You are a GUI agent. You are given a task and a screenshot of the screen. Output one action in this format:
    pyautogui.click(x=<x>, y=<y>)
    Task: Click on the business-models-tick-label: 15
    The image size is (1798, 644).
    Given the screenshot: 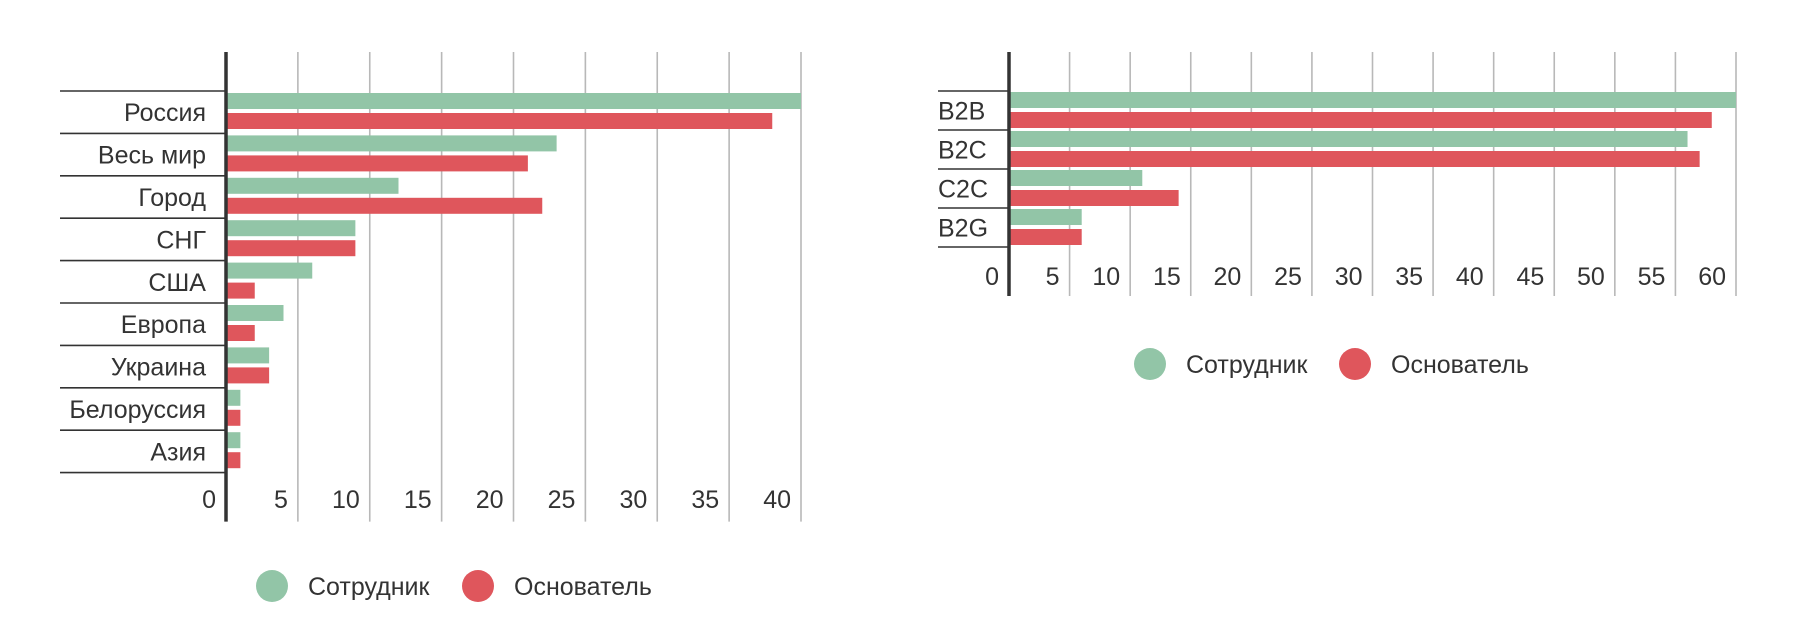 What is the action you would take?
    pyautogui.click(x=1167, y=277)
    